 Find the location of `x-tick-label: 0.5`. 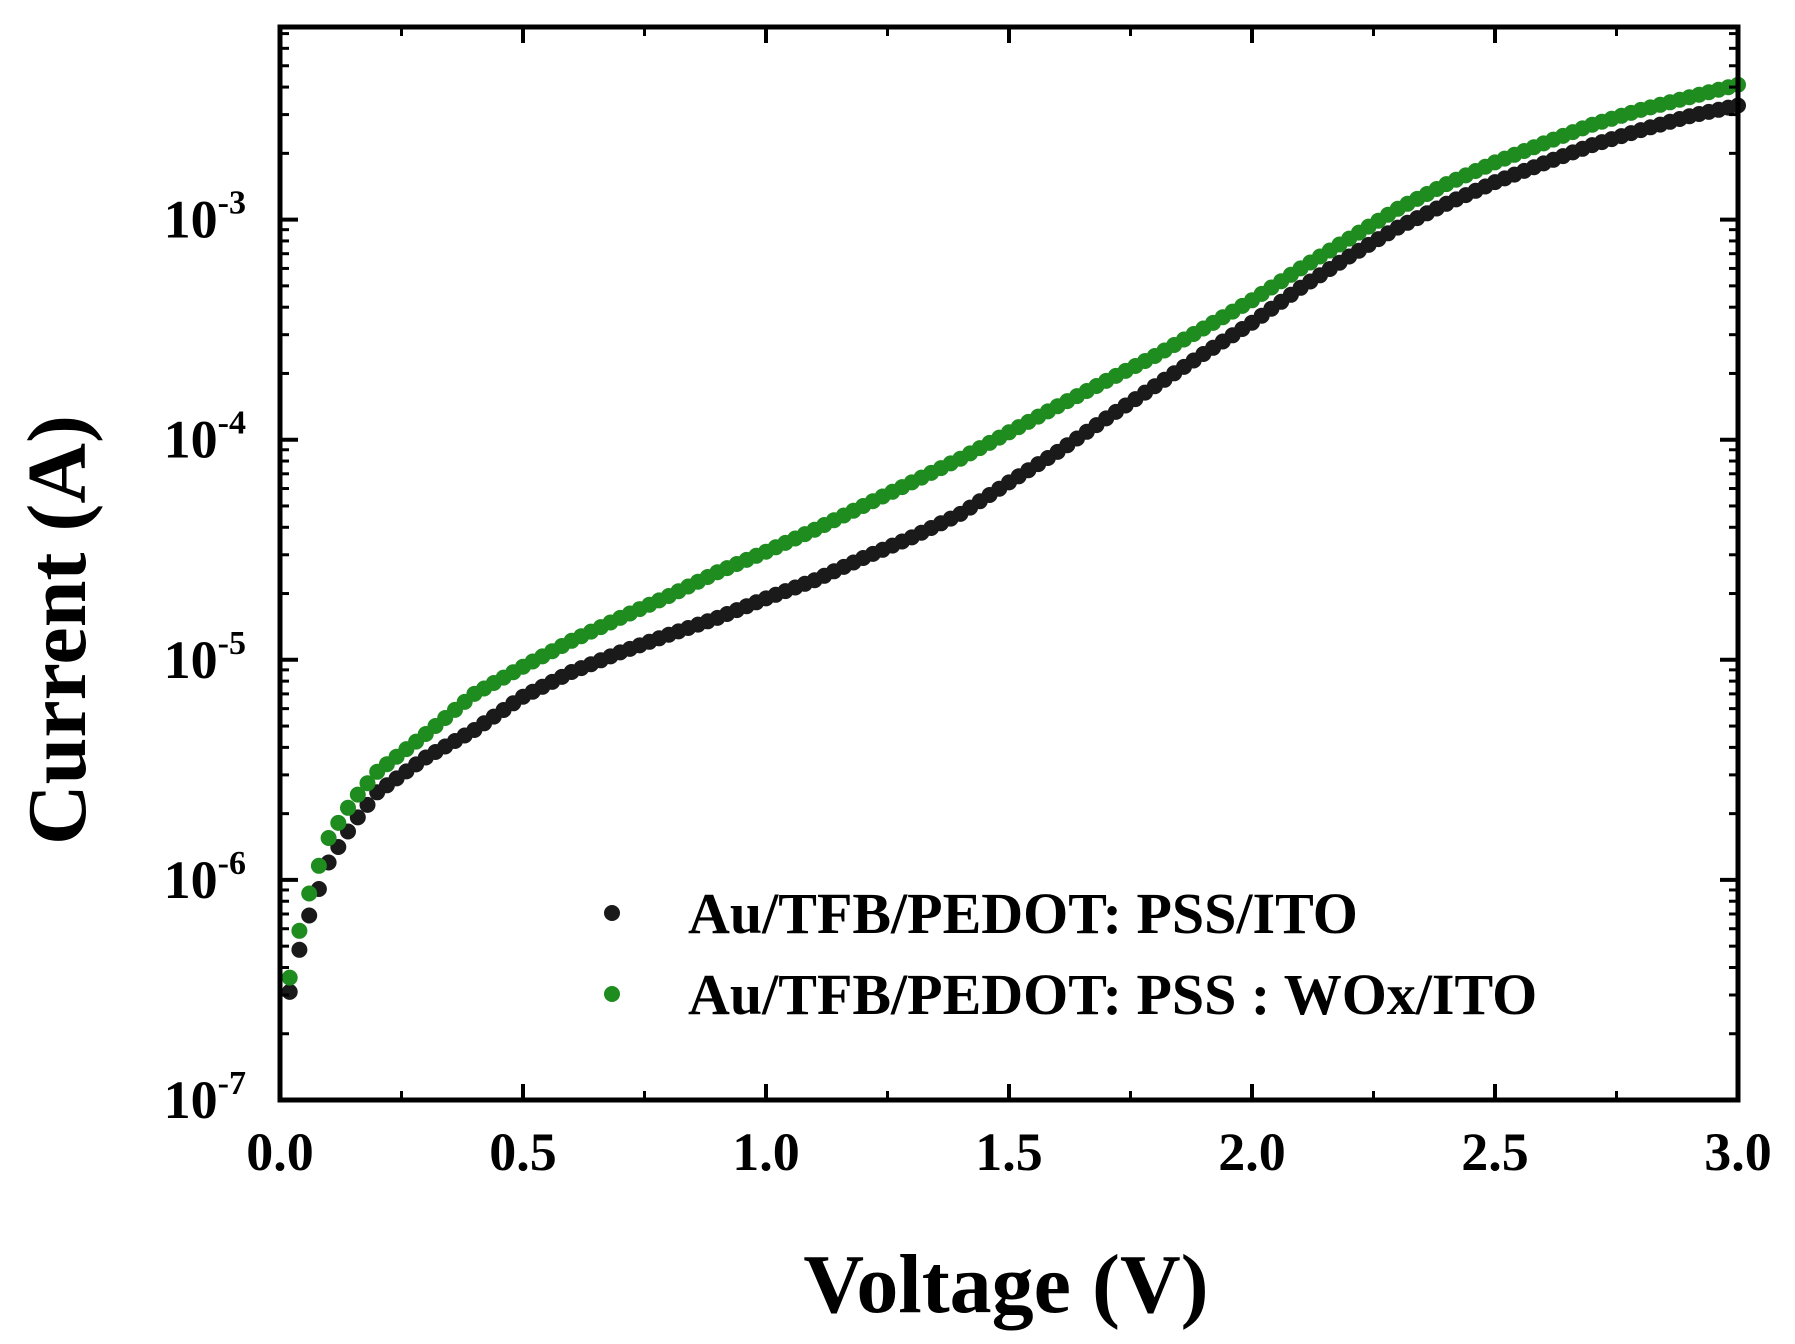

x-tick-label: 0.5 is located at coordinates (523, 1152).